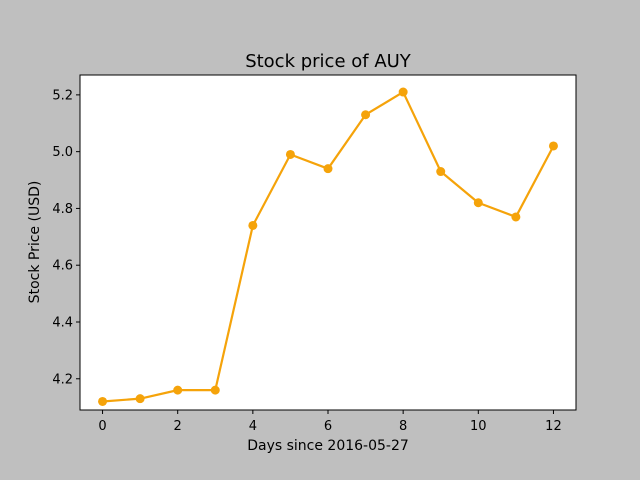 The image size is (640, 480). Describe the element at coordinates (62, 266) in the screenshot. I see `y-tick-label: 4.6` at that location.